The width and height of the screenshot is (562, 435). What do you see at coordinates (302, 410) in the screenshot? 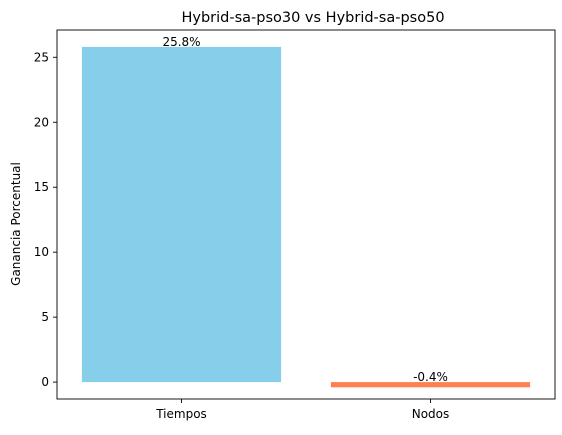
I see `x-axis: Tiempos Nodos` at bounding box center [302, 410].